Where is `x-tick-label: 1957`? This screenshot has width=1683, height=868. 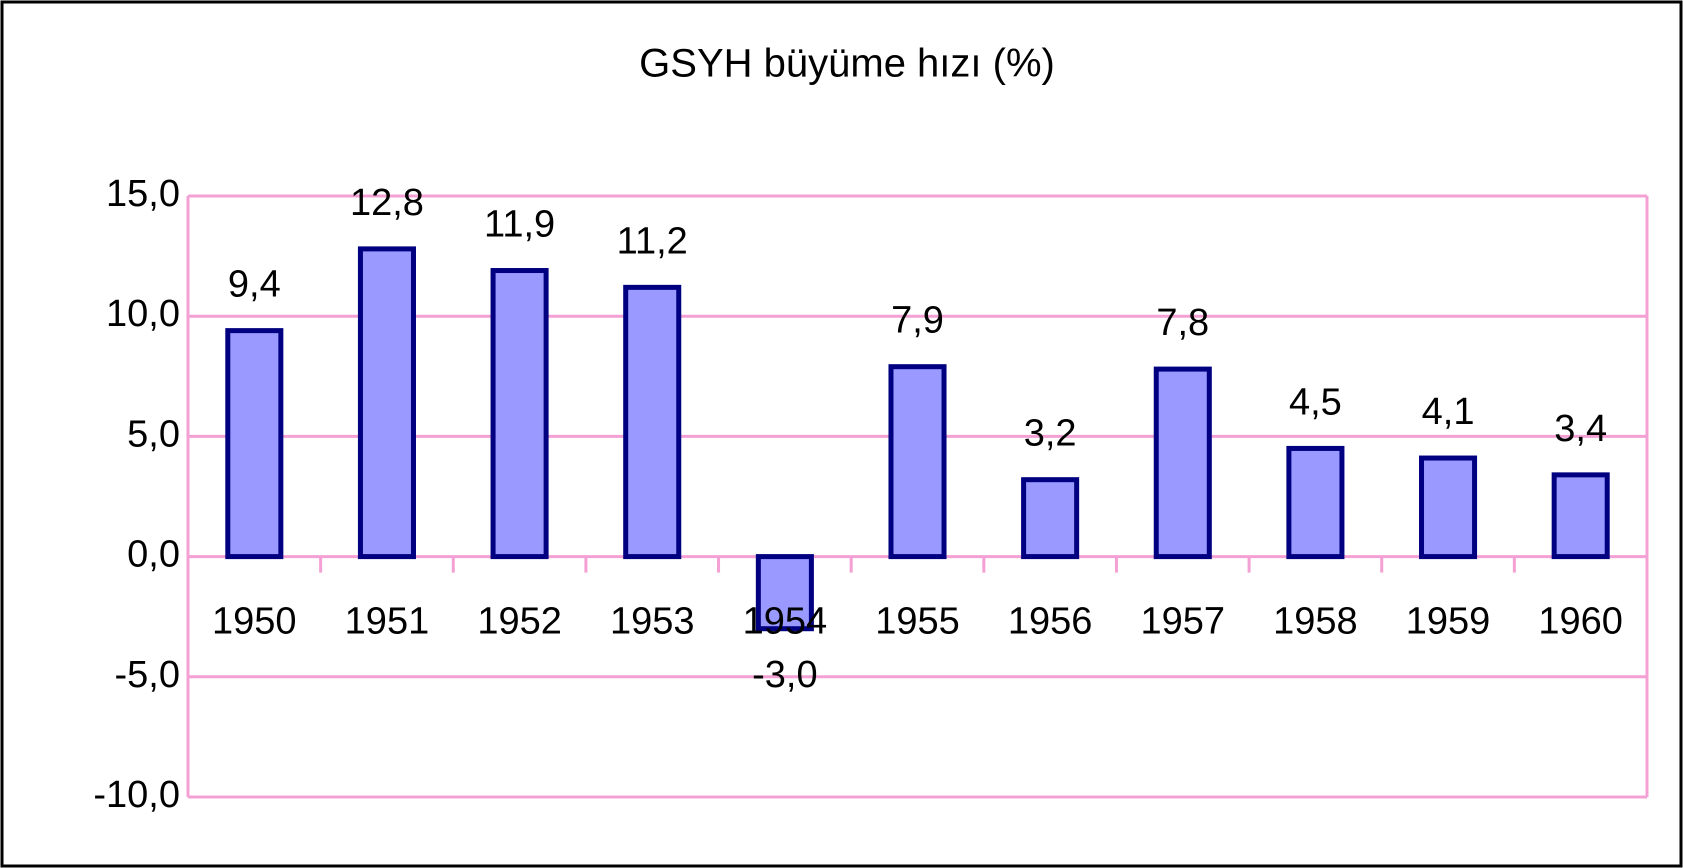 x-tick-label: 1957 is located at coordinates (1182, 622).